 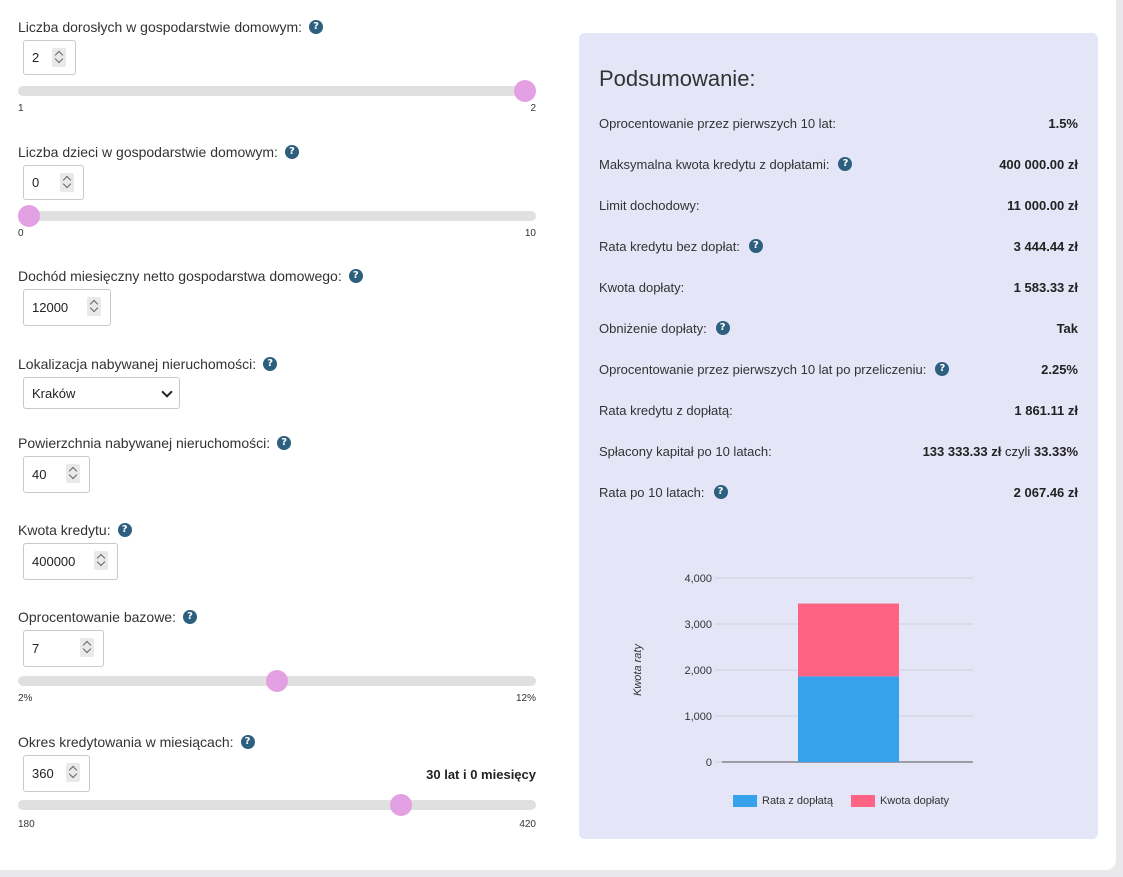 I want to click on summary-row-label: Obniżenie dopłaty:, so click(x=653, y=328).